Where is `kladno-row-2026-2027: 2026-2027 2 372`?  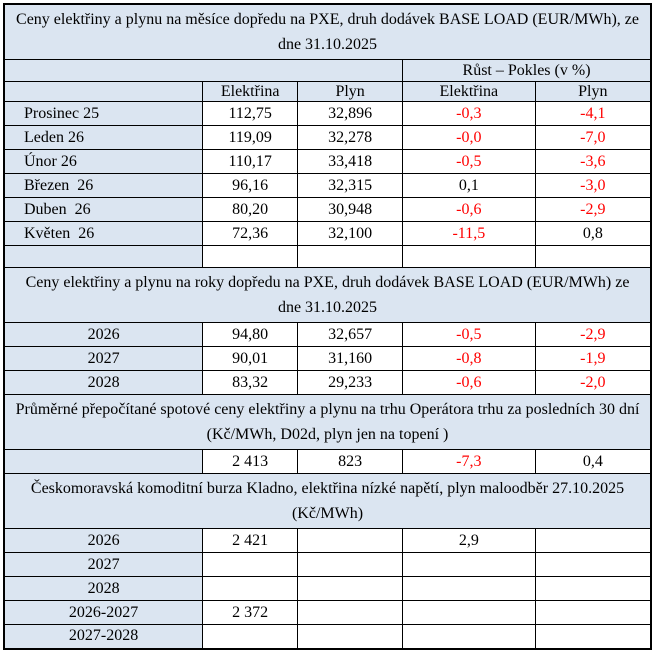 kladno-row-2026-2027: 2026-2027 2 372 is located at coordinates (327, 612).